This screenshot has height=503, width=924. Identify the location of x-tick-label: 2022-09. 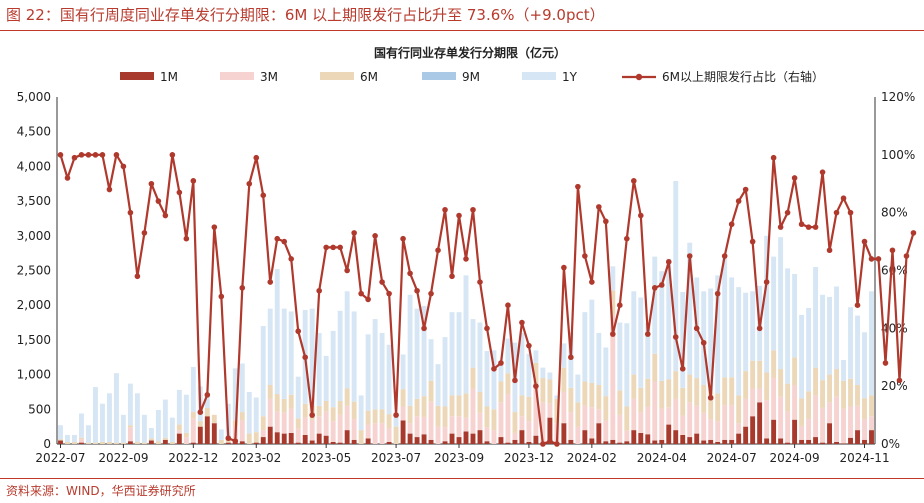
(123, 458).